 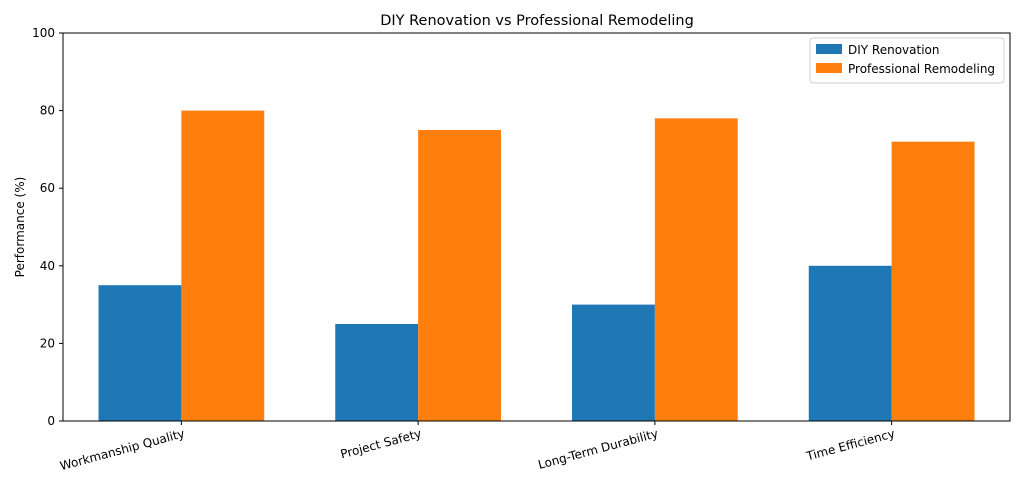 I want to click on x-tick-label: Time Efficiency, so click(x=850, y=444).